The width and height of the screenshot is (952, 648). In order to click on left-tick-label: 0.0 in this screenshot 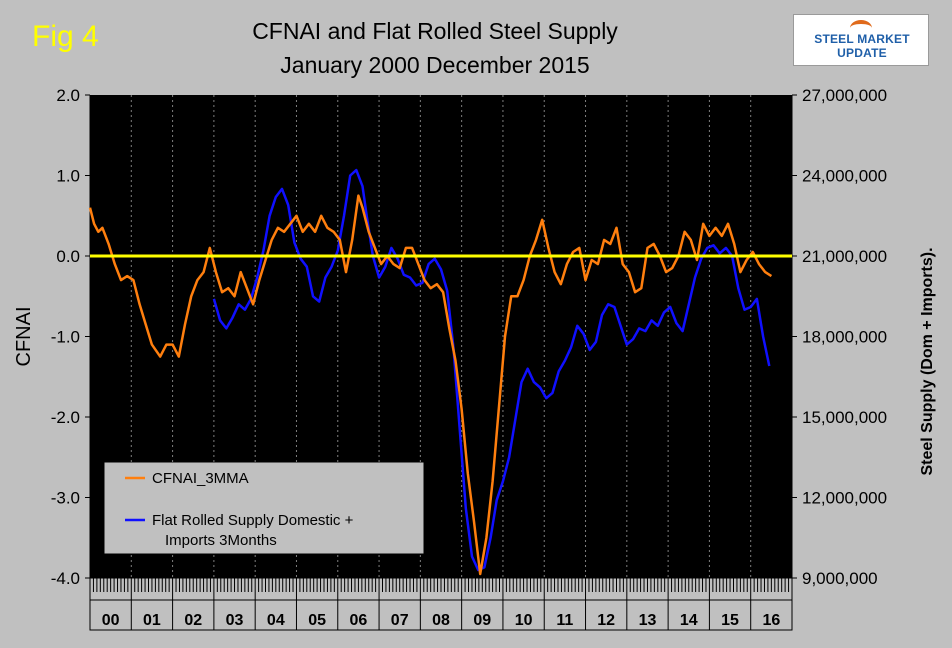, I will do `click(68, 256)`.